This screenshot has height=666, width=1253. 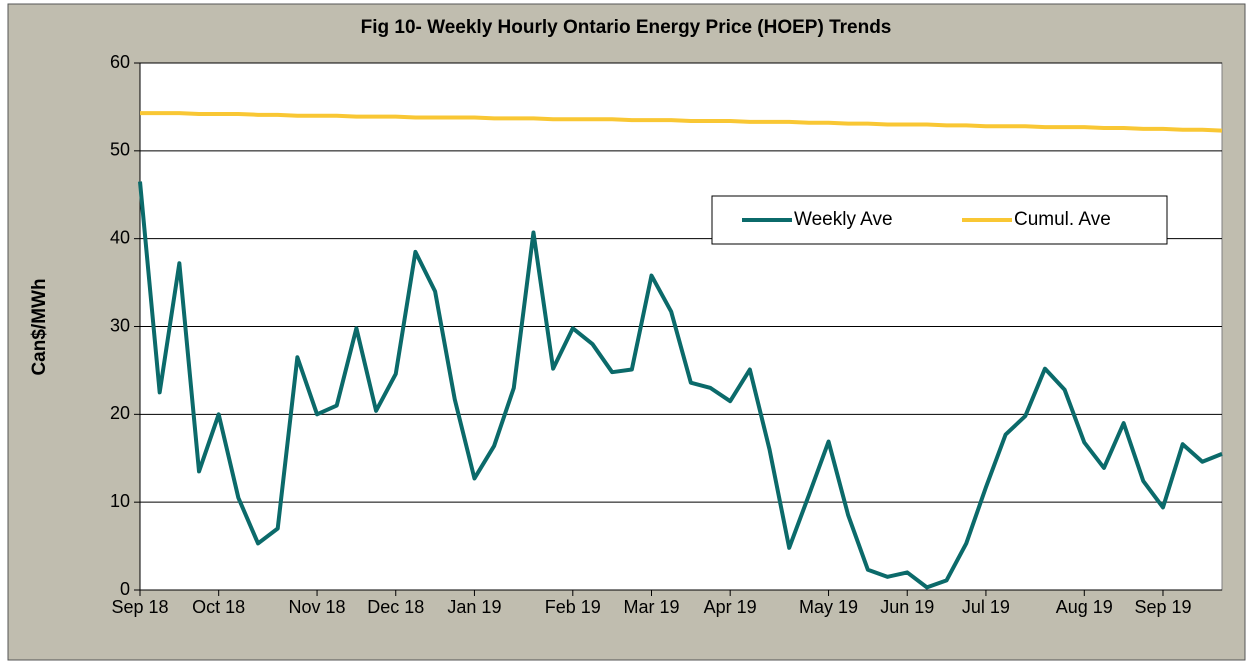 I want to click on y-tick-label: 10, so click(x=120, y=501).